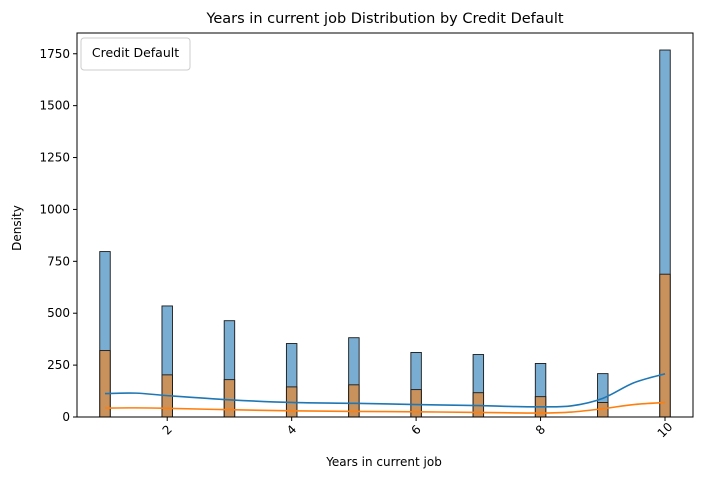 The image size is (704, 478). I want to click on legend-title: Credit Default, so click(135, 52).